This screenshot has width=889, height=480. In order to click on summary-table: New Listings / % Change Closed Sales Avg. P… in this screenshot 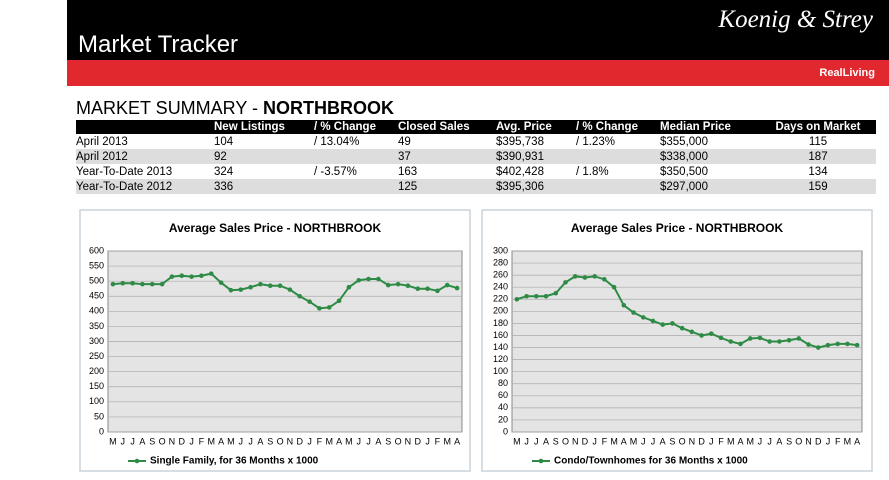, I will do `click(476, 157)`.